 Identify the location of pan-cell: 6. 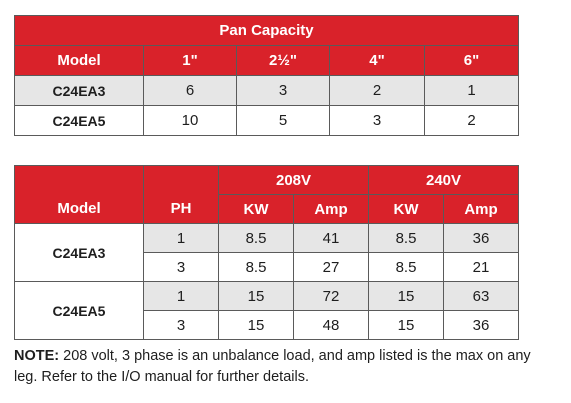
(190, 90).